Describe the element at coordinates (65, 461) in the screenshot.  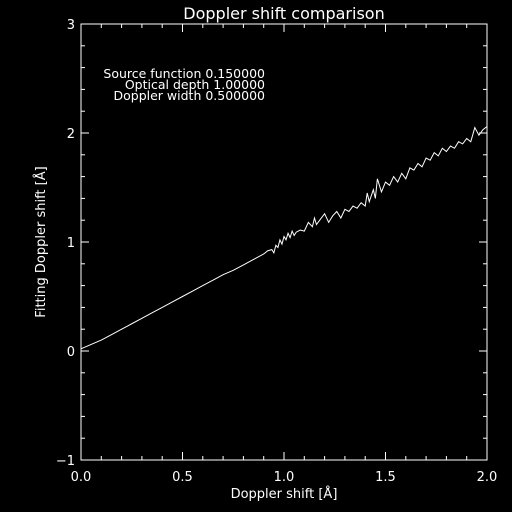
I see `y-tick-label: −1` at that location.